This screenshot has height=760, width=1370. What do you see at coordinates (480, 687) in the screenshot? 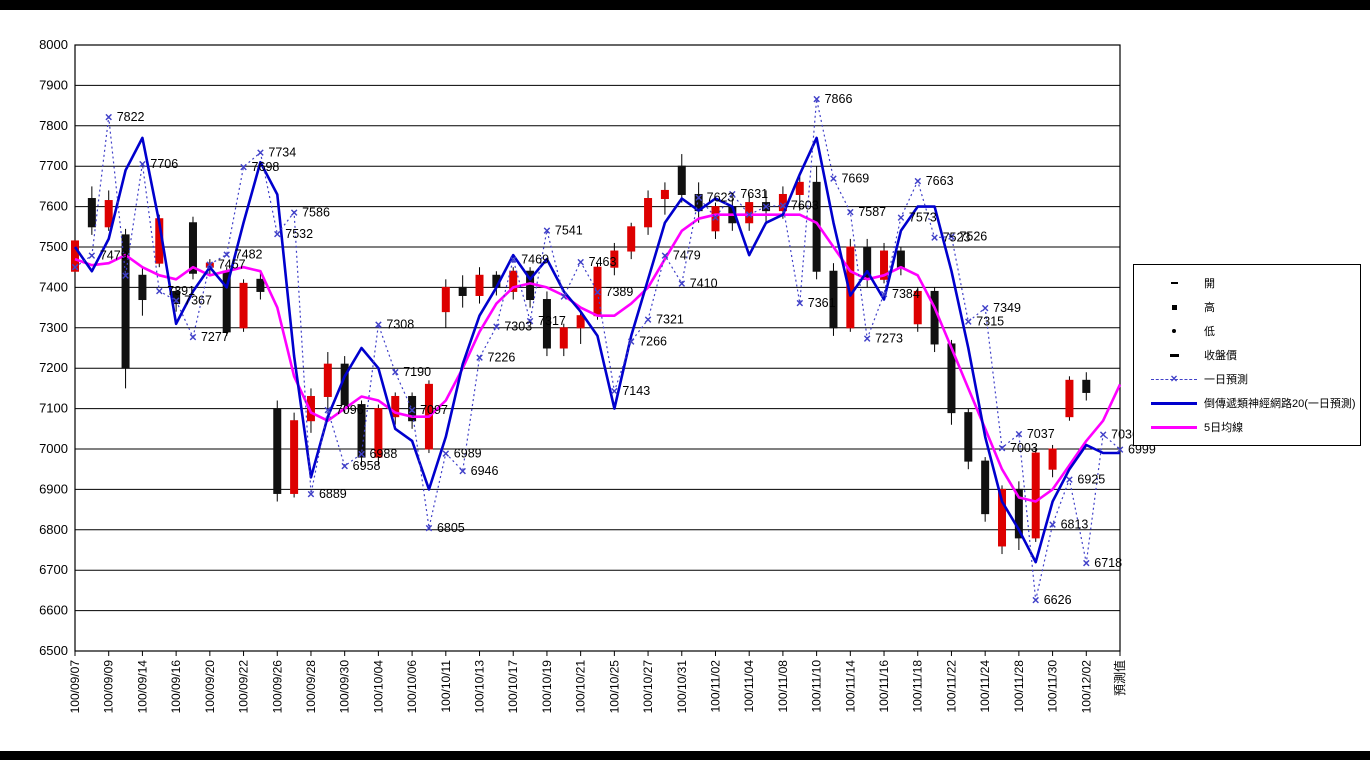
I see `svg-text: 100/10/13` at bounding box center [480, 687].